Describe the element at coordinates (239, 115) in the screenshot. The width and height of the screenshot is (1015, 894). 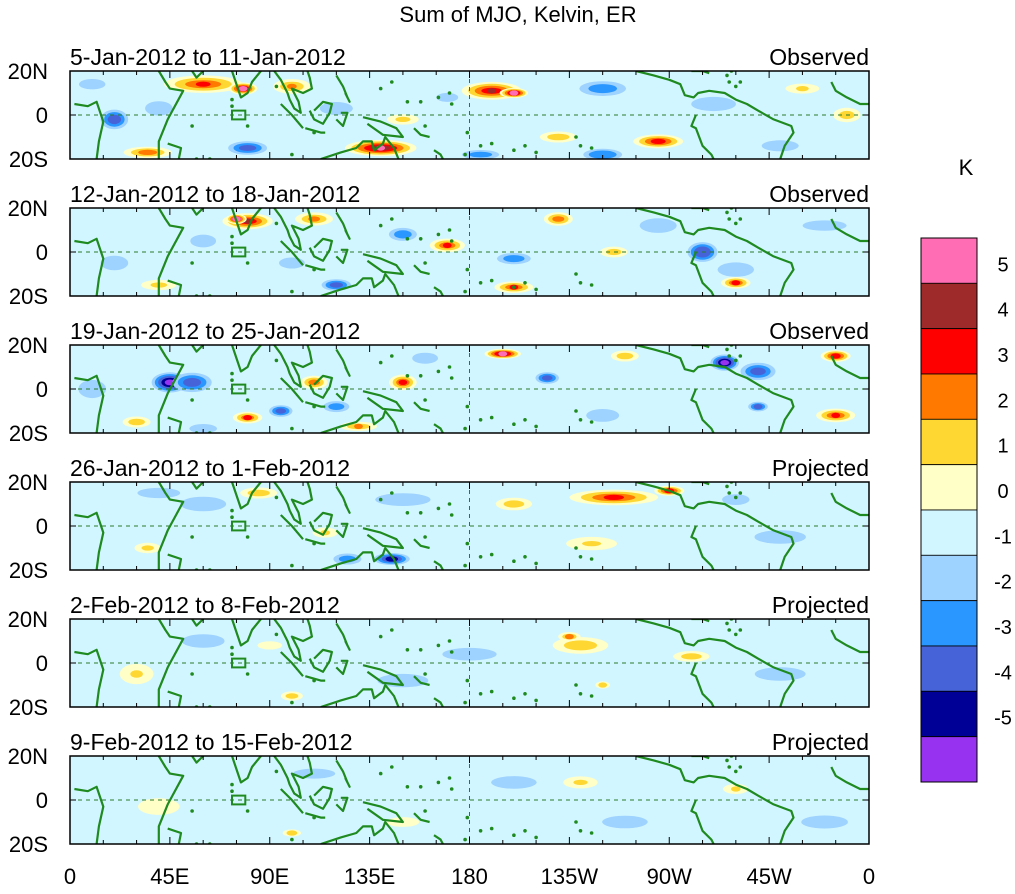
I see `region-marker` at that location.